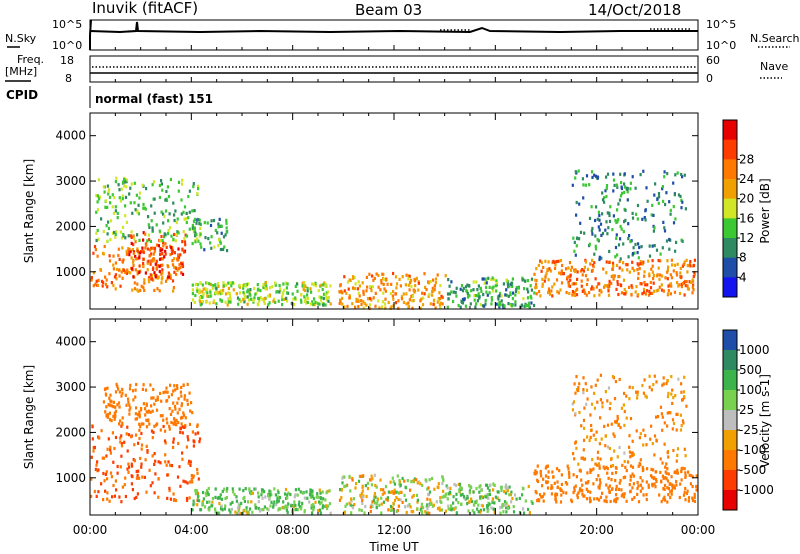 The width and height of the screenshot is (800, 554). Describe the element at coordinates (730, 149) in the screenshot. I see `colorbar-segment` at that location.